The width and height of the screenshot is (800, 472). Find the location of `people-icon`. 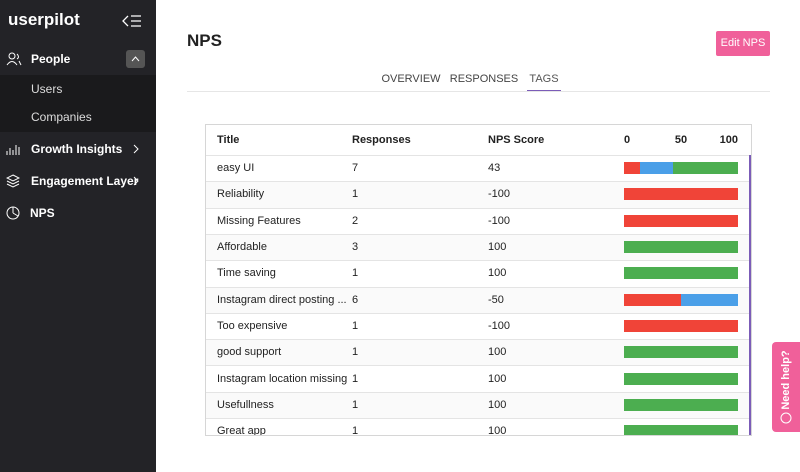

people-icon is located at coordinates (14, 59).